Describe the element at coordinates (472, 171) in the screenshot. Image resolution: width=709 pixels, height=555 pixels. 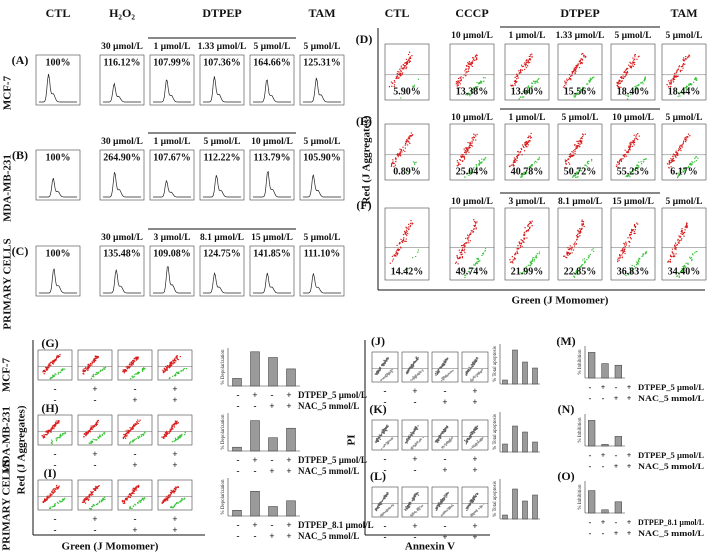
I see `percentage: 25.04%` at that location.